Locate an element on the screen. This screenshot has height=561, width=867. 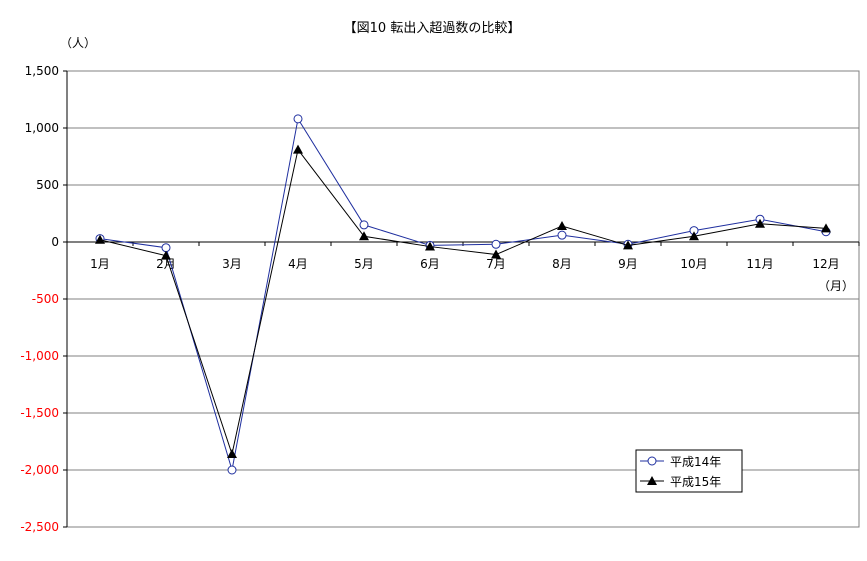
legend: 平成14年 平成15年 is located at coordinates (689, 471).